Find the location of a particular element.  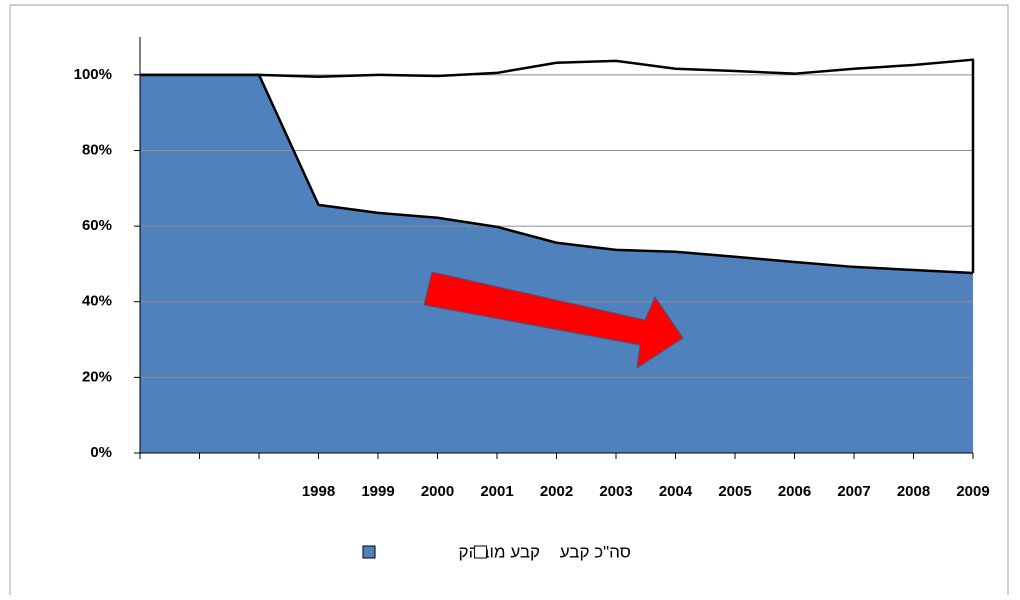

x-tick-label: 2008 is located at coordinates (913, 491).